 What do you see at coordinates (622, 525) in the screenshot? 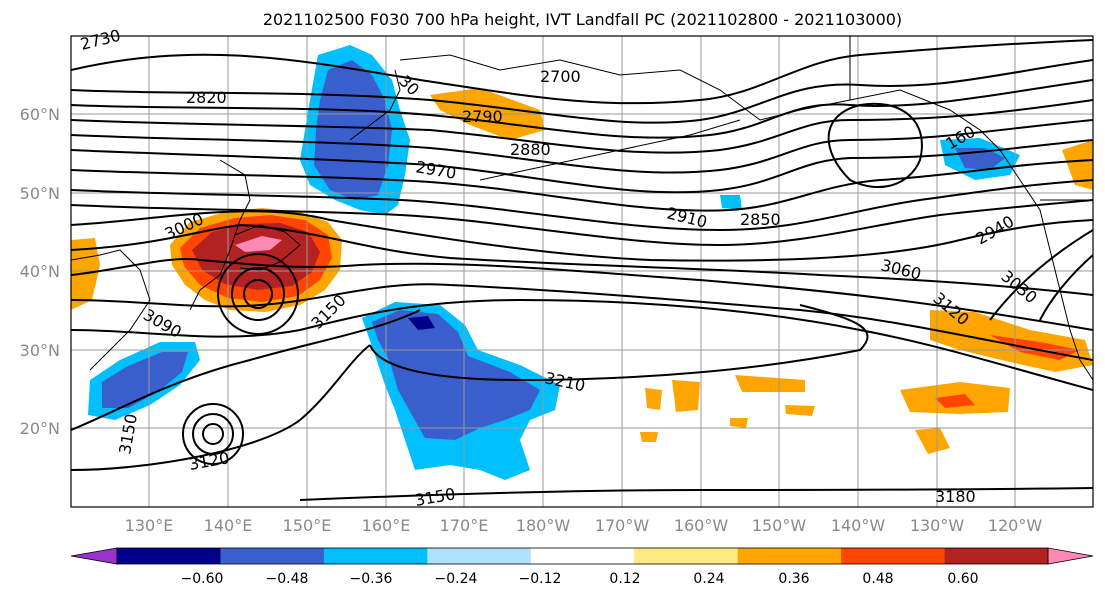
I see `lon-label: 170°W` at bounding box center [622, 525].